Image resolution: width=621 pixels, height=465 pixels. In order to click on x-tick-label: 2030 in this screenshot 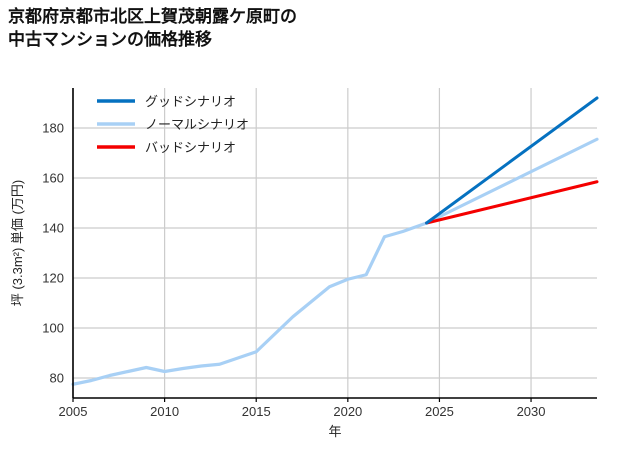, I will do `click(531, 411)`.